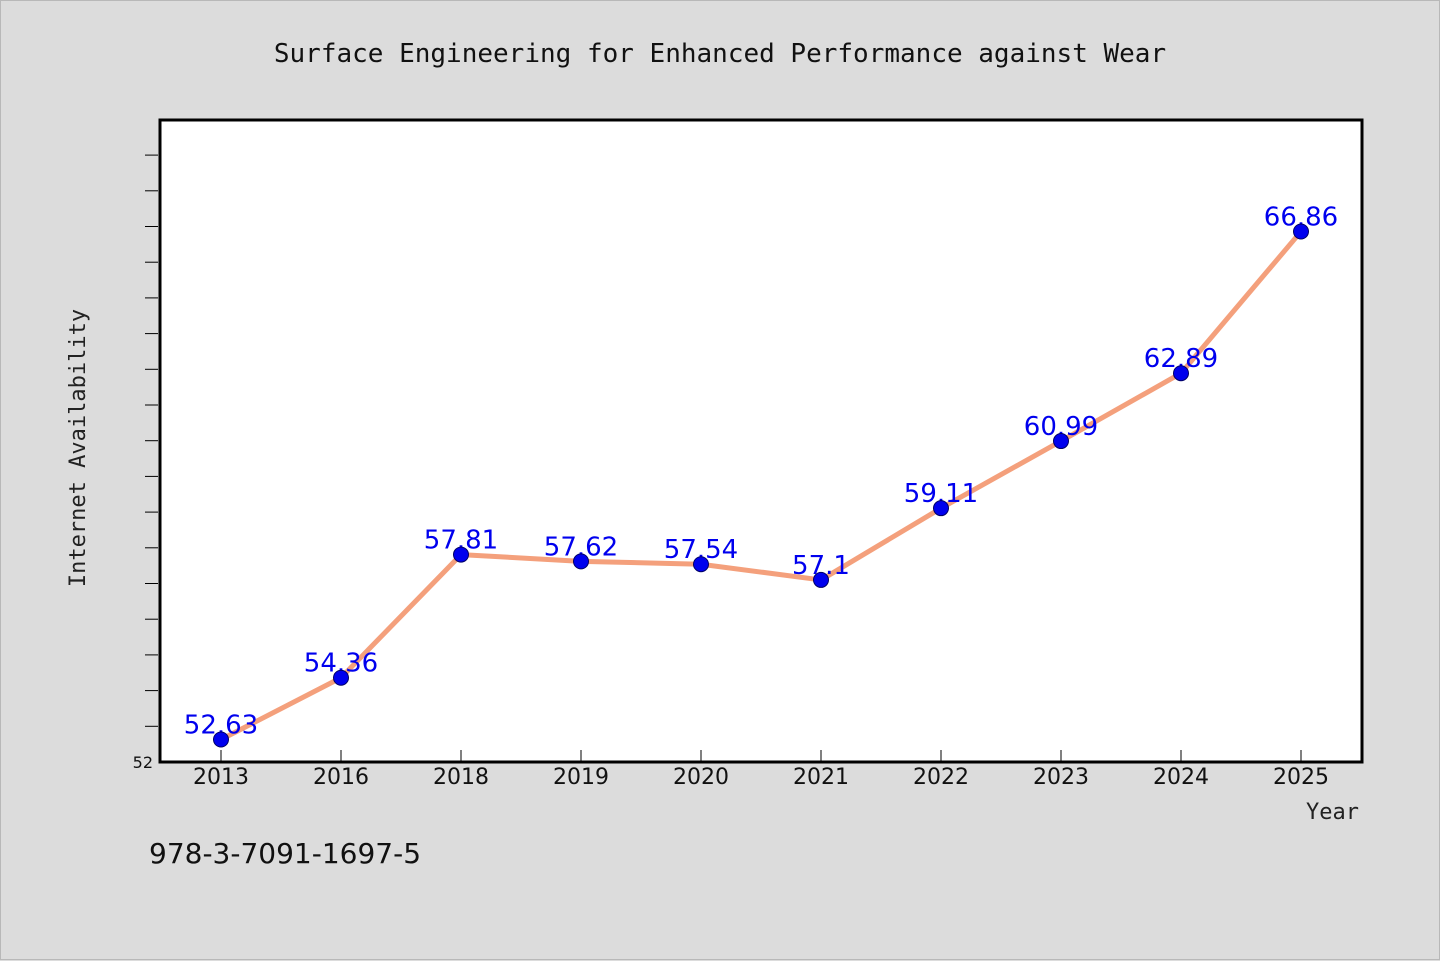 The height and width of the screenshot is (961, 1440). Describe the element at coordinates (1332, 812) in the screenshot. I see `x-axis-title: Year` at that location.